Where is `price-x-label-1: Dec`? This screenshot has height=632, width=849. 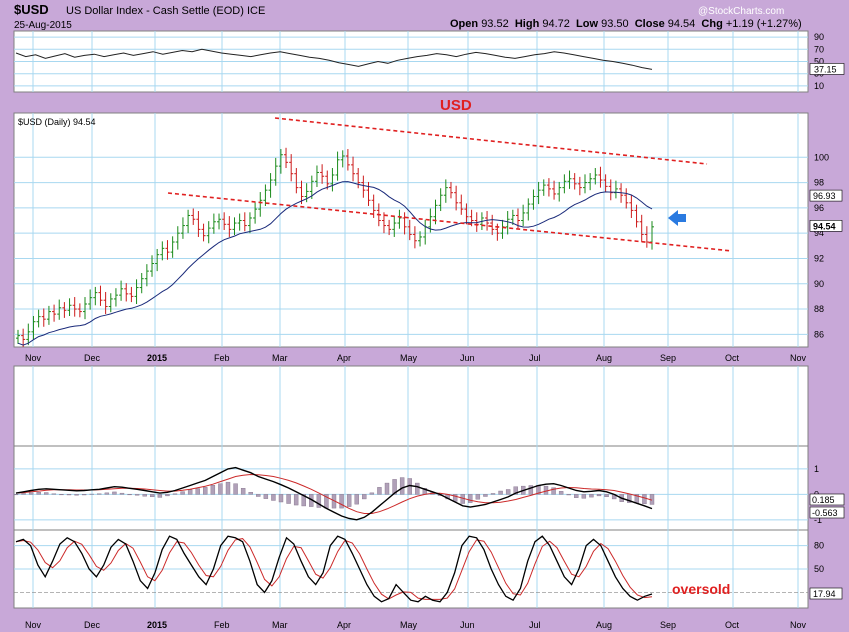
price-x-label-1: Dec is located at coordinates (92, 358).